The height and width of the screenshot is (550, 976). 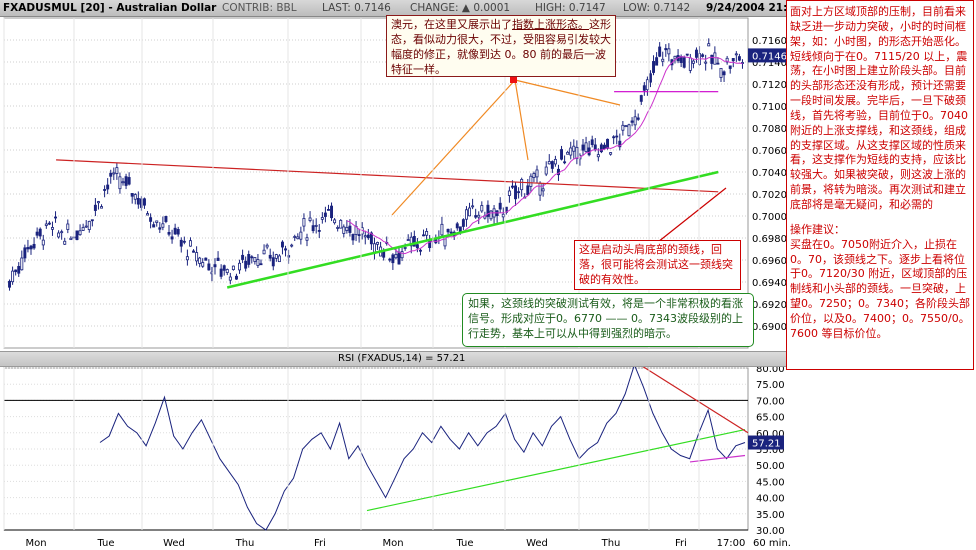 I want to click on annotation-neckline: 这是启动头肩底部的颈线，回落，很可能将会测试这一颈线突破的有效性。, so click(x=657, y=265).